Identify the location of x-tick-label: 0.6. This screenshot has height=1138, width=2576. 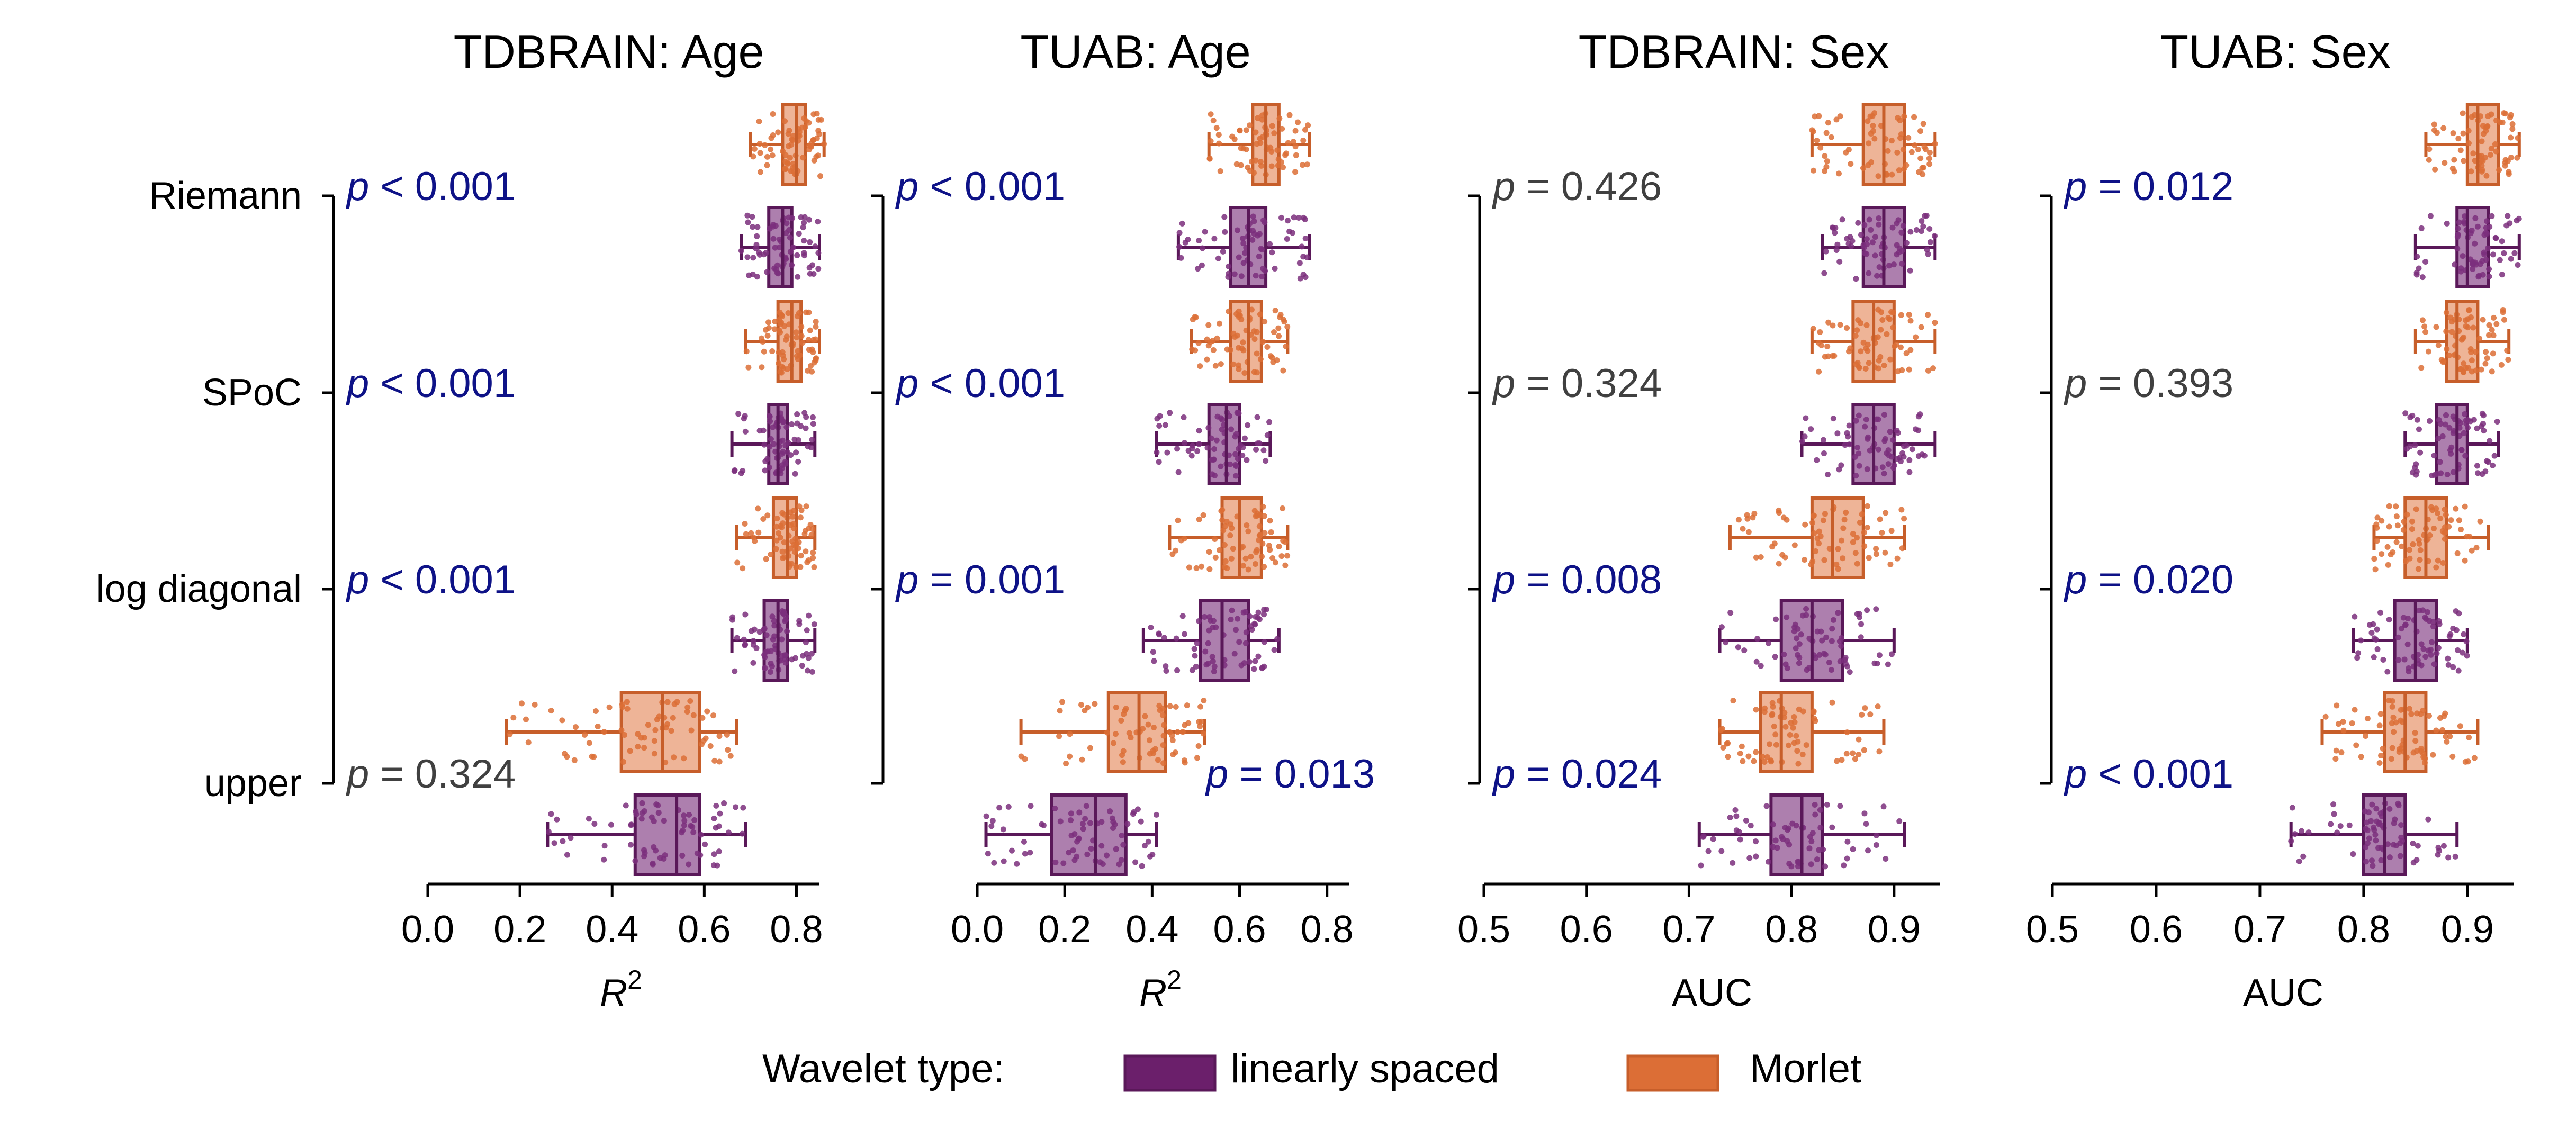
(1587, 929).